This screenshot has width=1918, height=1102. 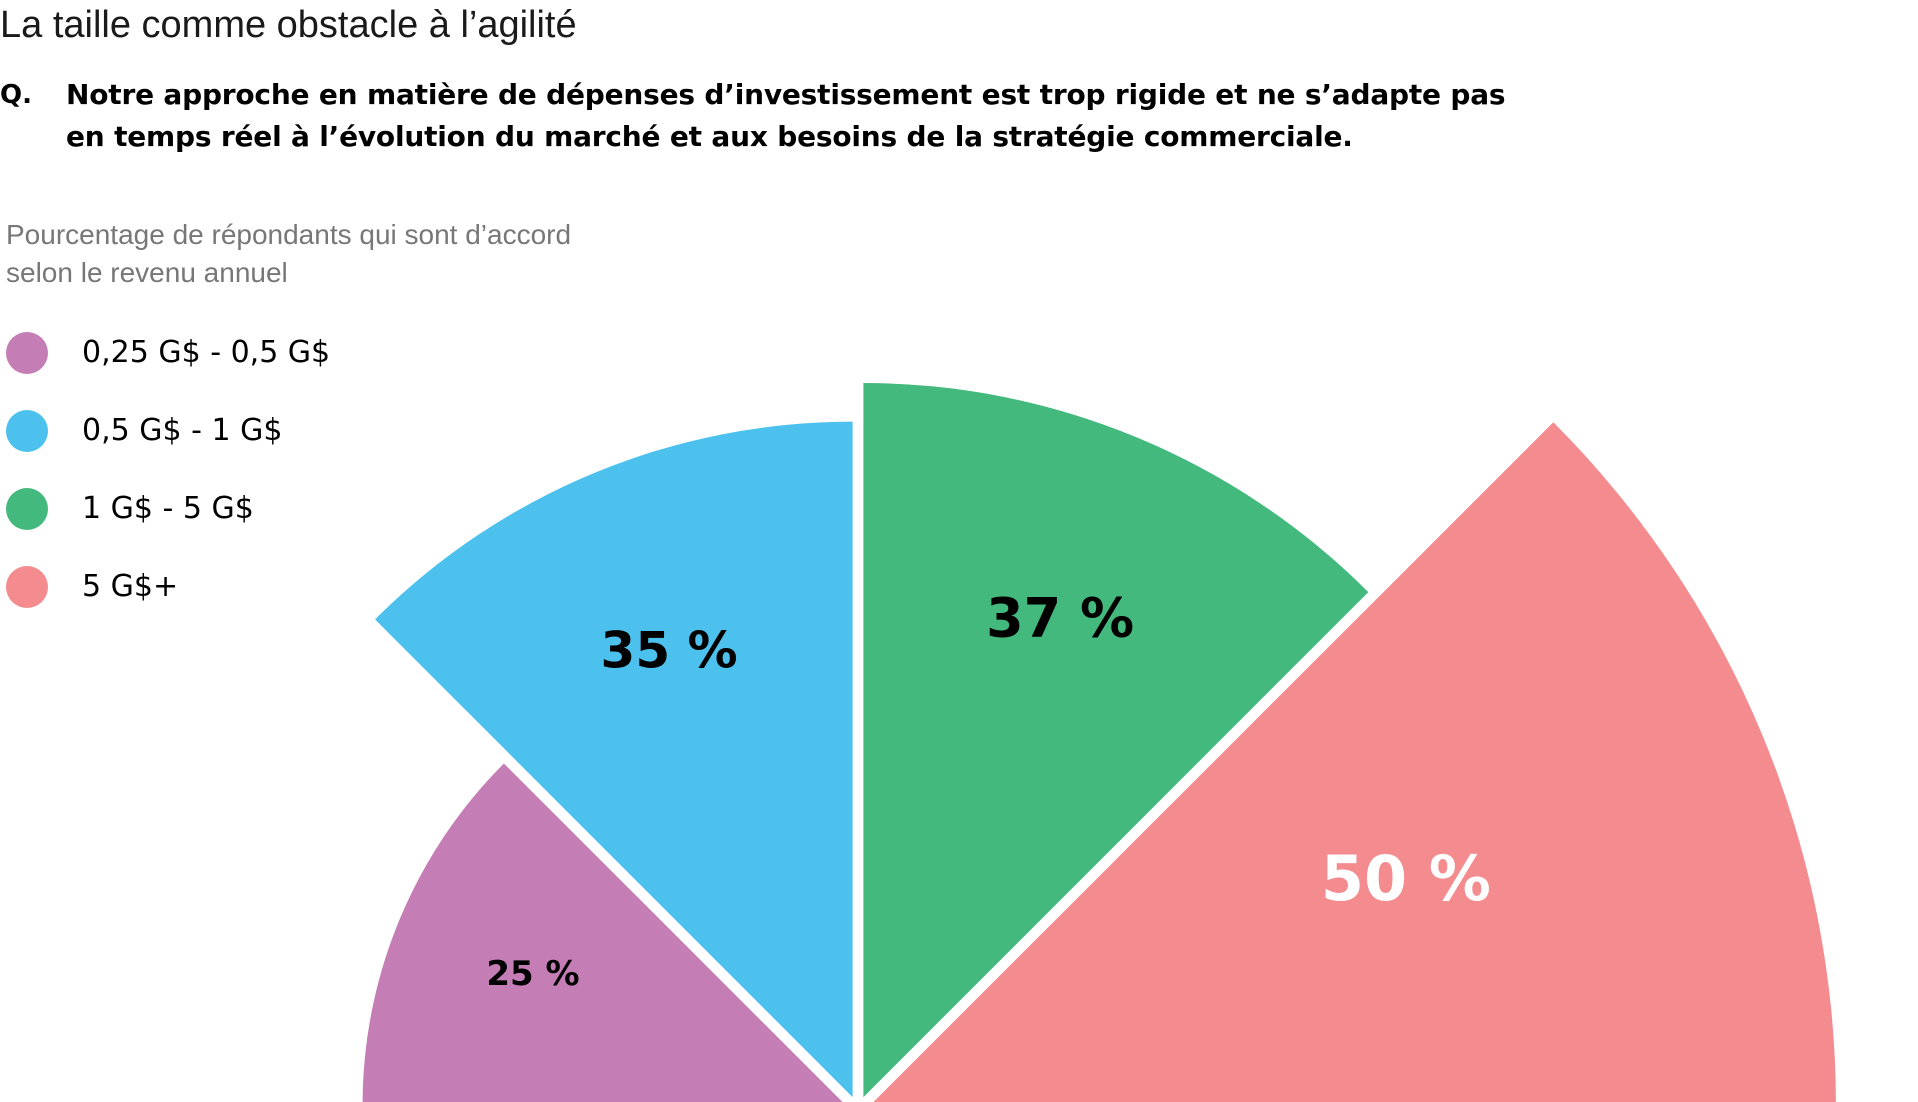 I want to click on value-label-1: 35 %, so click(x=669, y=651).